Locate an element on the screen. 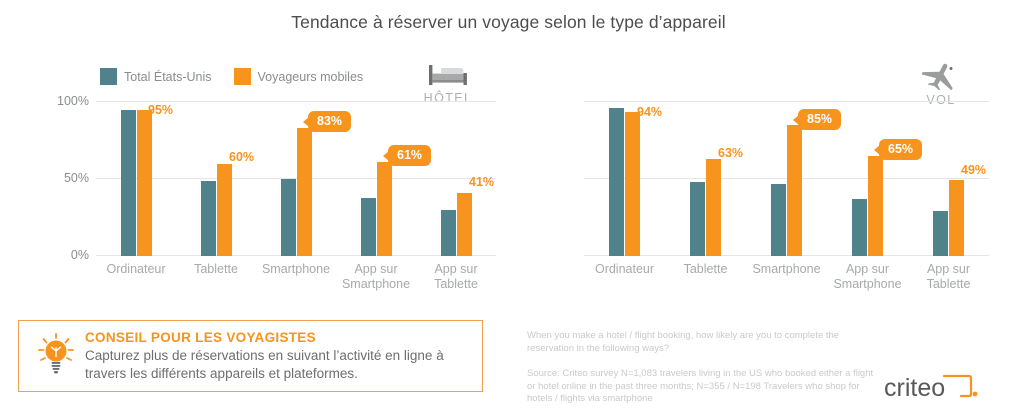  lightbulb-icon is located at coordinates (56, 356).